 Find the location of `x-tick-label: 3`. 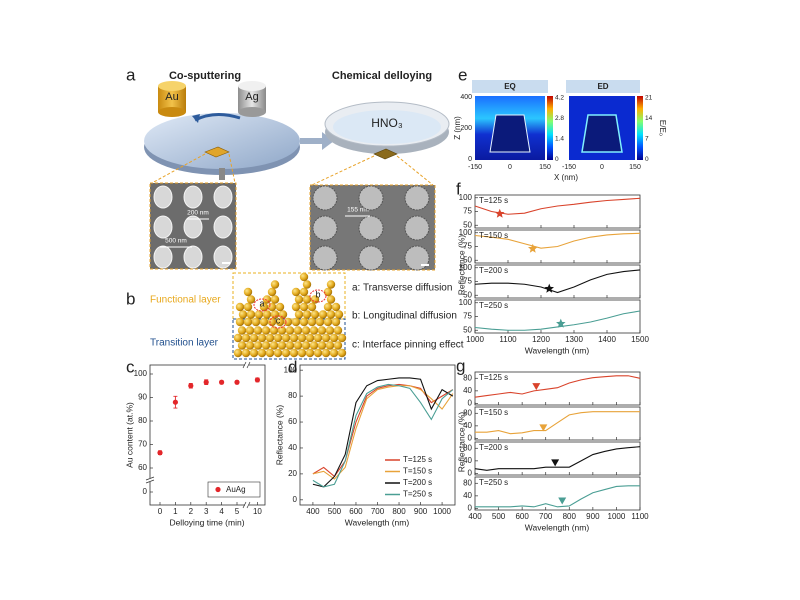

x-tick-label: 3 is located at coordinates (206, 511).